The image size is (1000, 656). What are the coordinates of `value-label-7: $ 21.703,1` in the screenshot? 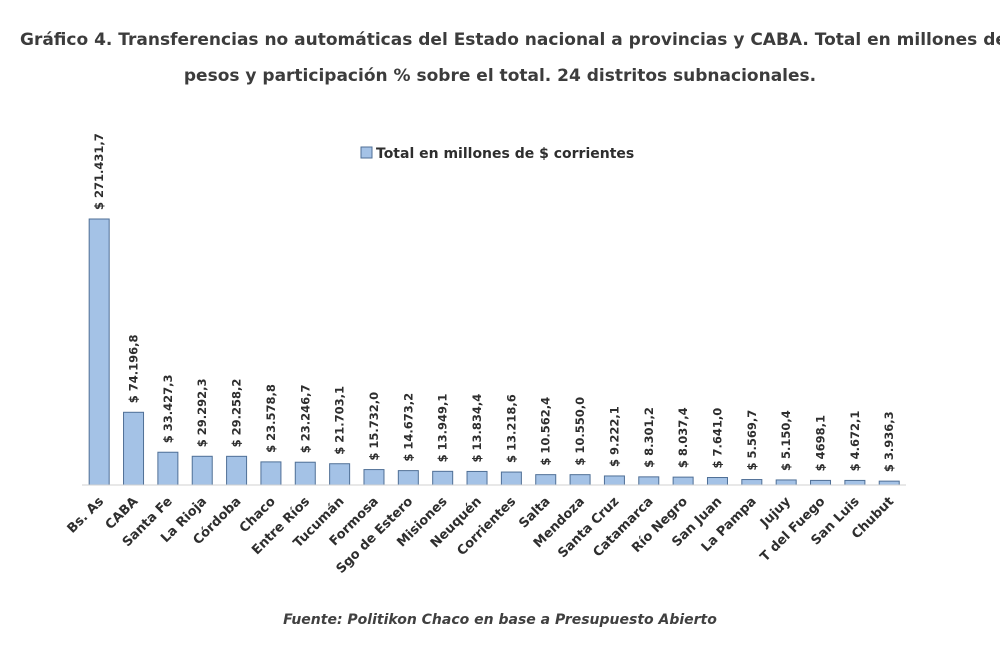 It's located at (340, 420).